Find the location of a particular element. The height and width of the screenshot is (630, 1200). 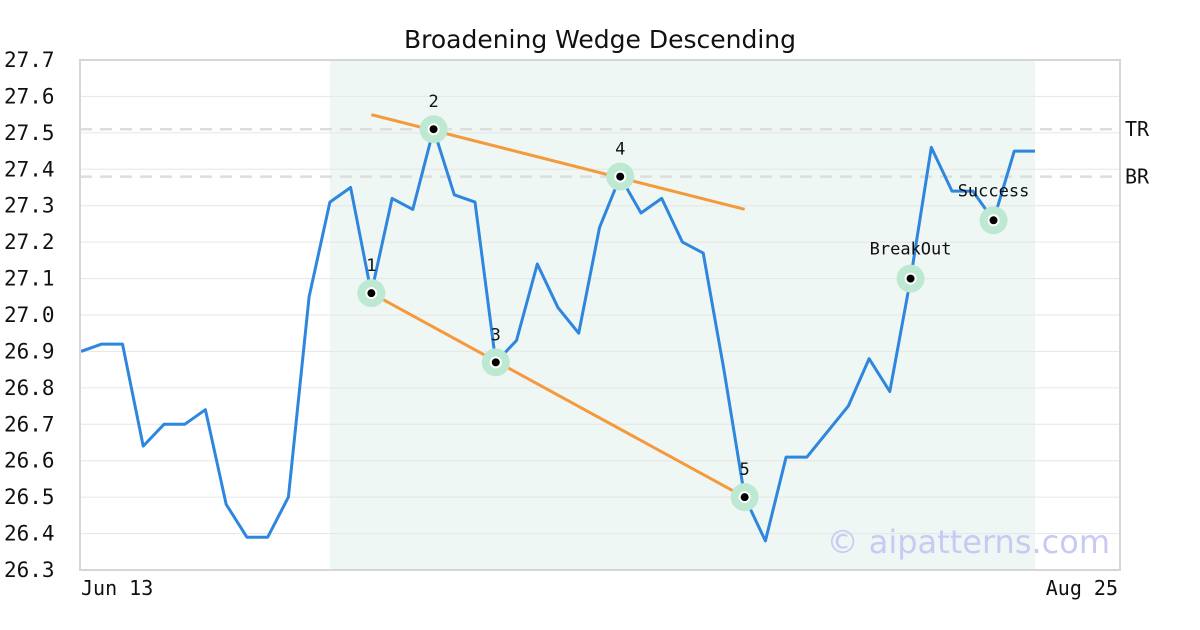

y-tick-label: 26.5 is located at coordinates (29, 497).